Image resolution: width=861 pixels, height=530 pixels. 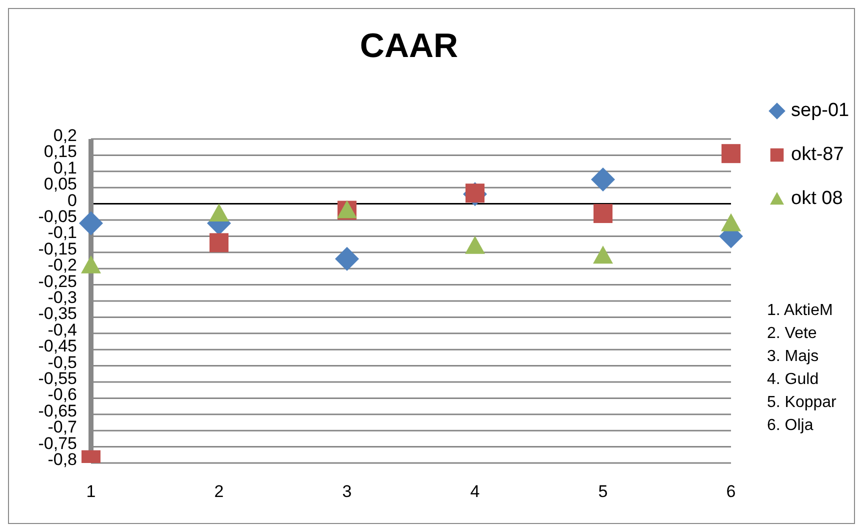 I want to click on text: 5. Koppar, so click(x=801, y=403).